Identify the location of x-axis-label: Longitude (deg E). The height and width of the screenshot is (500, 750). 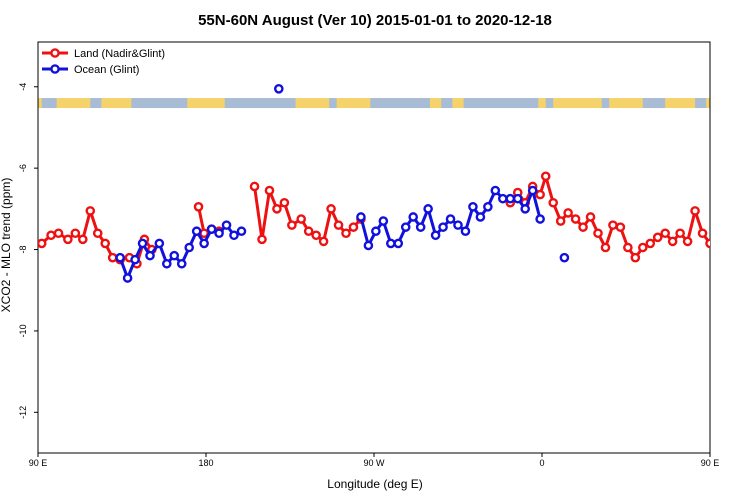
(374, 484).